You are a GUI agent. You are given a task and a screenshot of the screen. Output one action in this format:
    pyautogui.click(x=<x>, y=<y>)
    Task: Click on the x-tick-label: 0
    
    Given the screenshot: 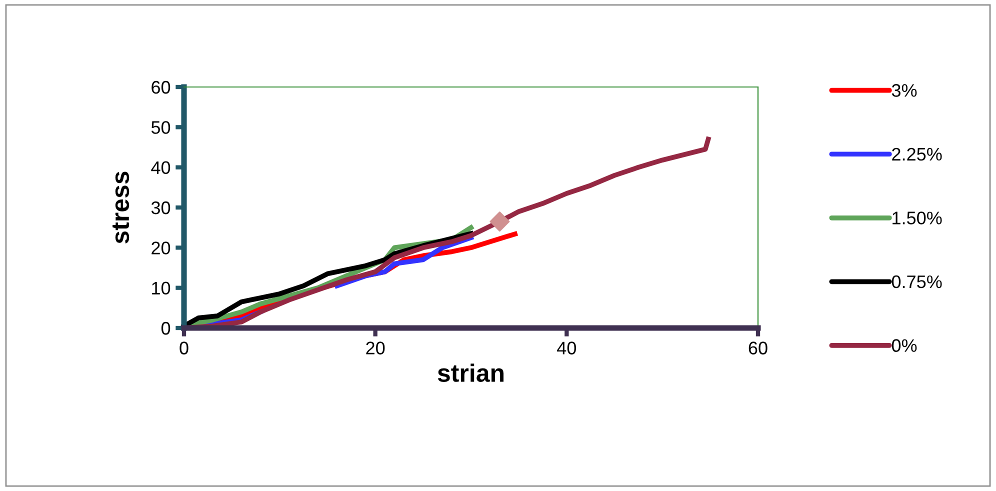 What is the action you would take?
    pyautogui.click(x=184, y=348)
    